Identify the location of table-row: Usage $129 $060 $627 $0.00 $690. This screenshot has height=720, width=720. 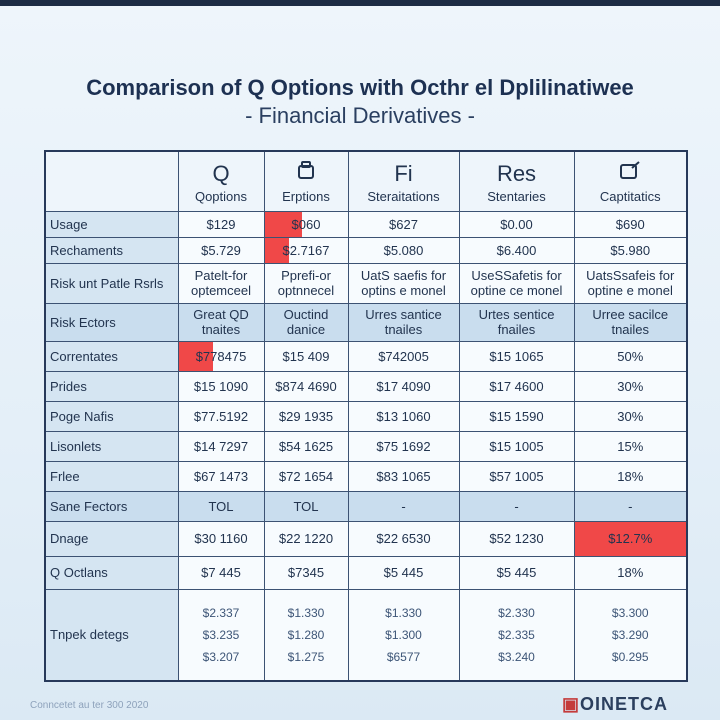
(366, 224).